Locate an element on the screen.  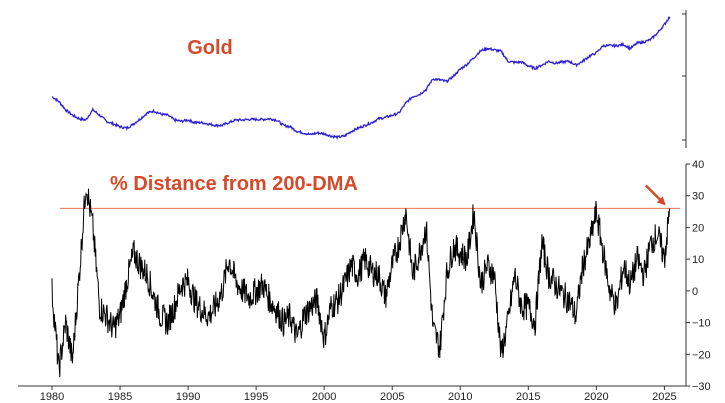
x-ticks: 1980 1985 1990 1995 2000 2005 2010 2015 2020 2025 is located at coordinates (358, 394).